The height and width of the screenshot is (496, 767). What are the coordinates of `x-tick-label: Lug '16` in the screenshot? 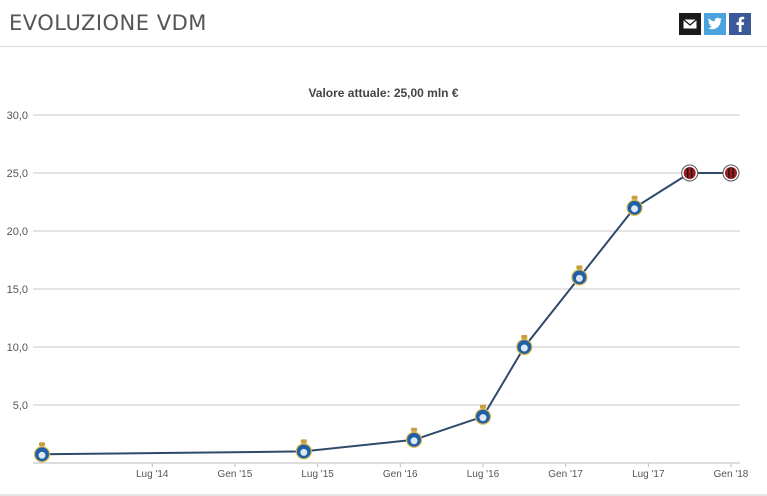 It's located at (483, 474).